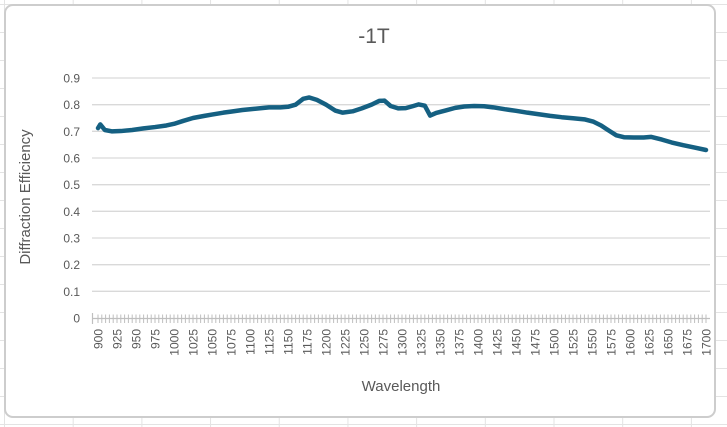 Image resolution: width=727 pixels, height=427 pixels. I want to click on y-tick-label: 0.1, so click(71, 292).